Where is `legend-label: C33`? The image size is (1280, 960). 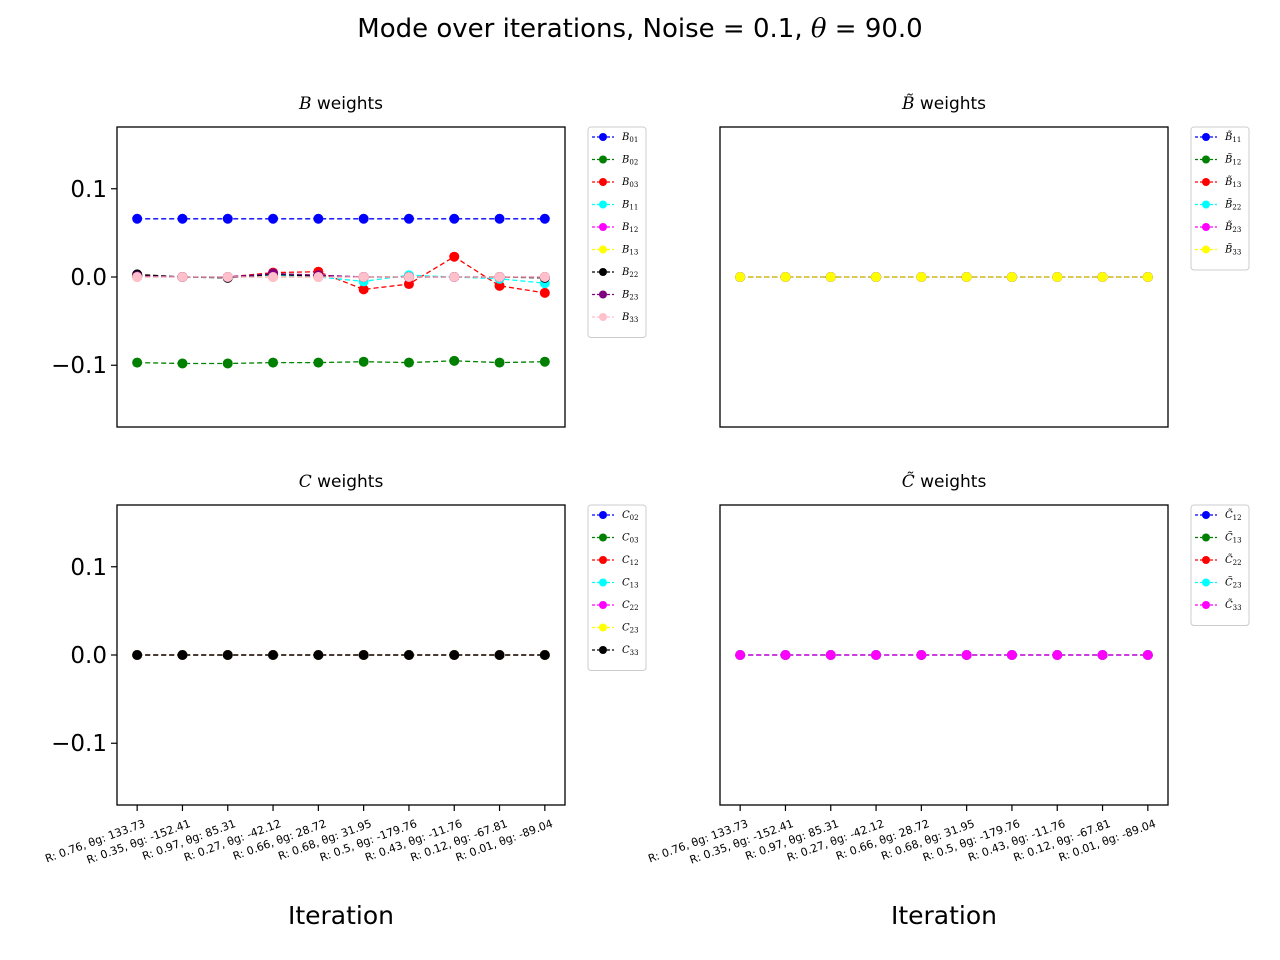
legend-label: C33 is located at coordinates (630, 651).